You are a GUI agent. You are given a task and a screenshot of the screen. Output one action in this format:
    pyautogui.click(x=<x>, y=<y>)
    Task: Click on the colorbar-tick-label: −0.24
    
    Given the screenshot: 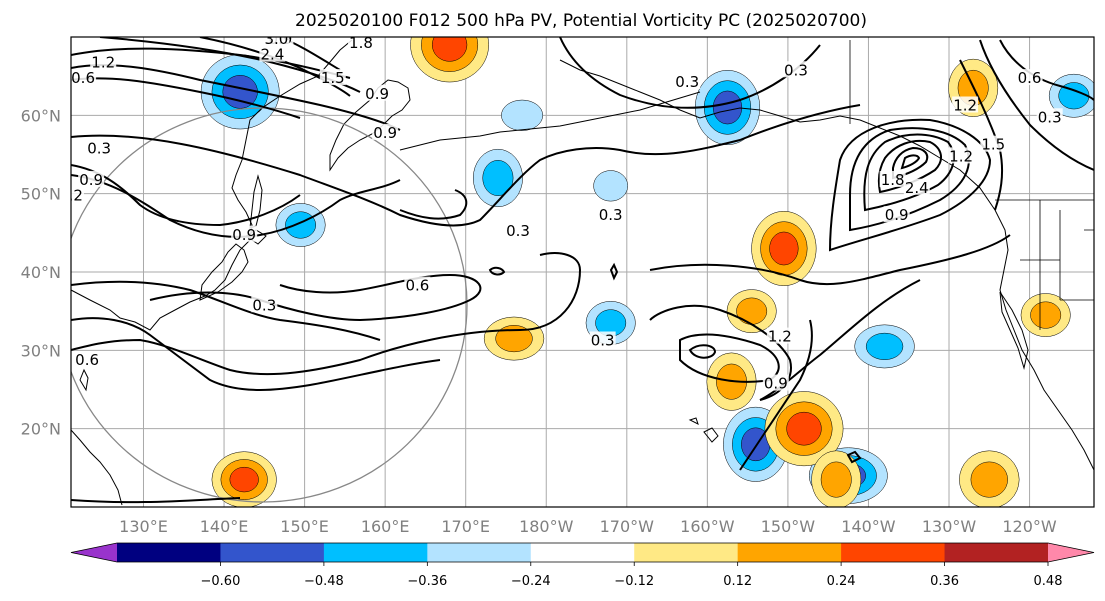 What is the action you would take?
    pyautogui.click(x=531, y=581)
    